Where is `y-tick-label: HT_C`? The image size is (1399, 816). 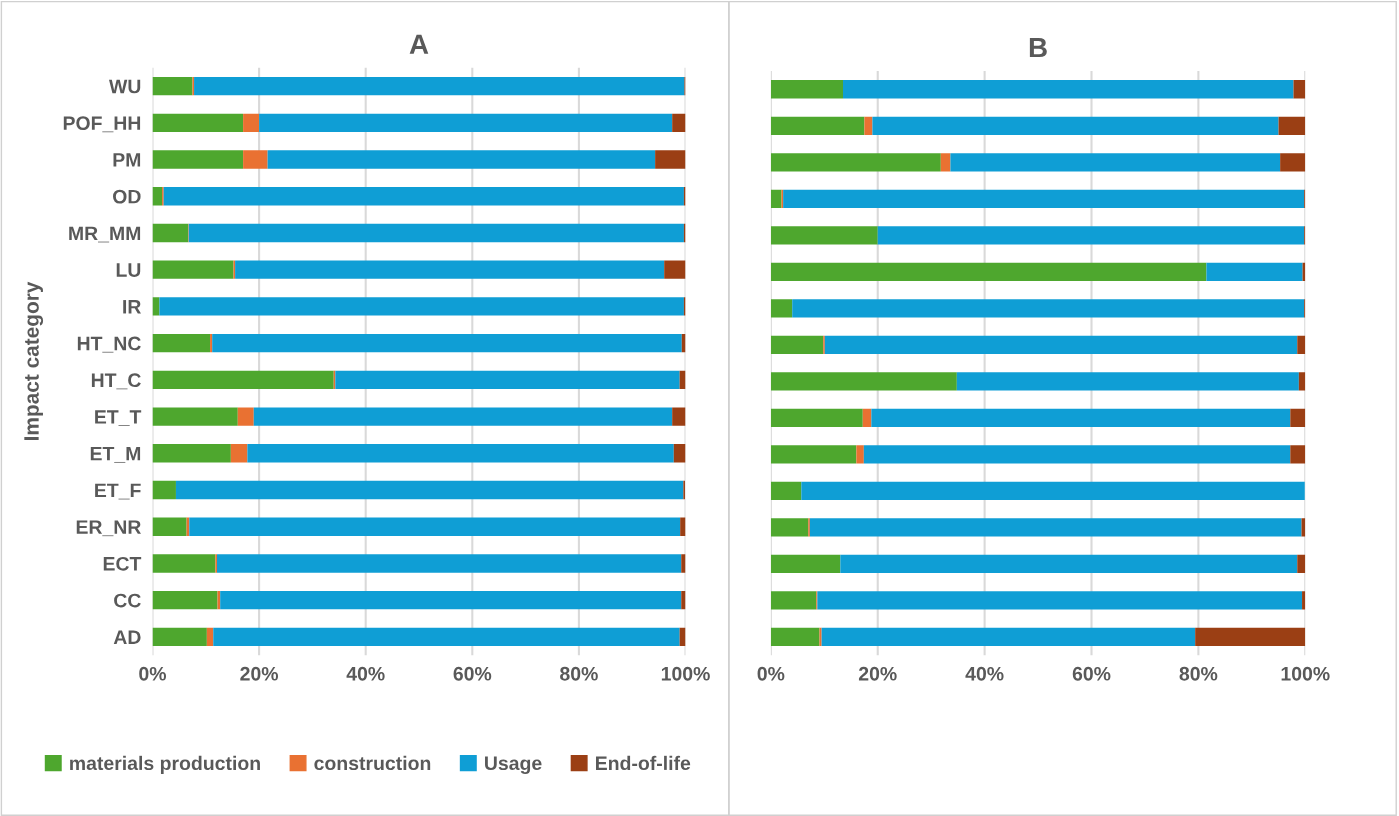 y-tick-label: HT_C is located at coordinates (116, 381).